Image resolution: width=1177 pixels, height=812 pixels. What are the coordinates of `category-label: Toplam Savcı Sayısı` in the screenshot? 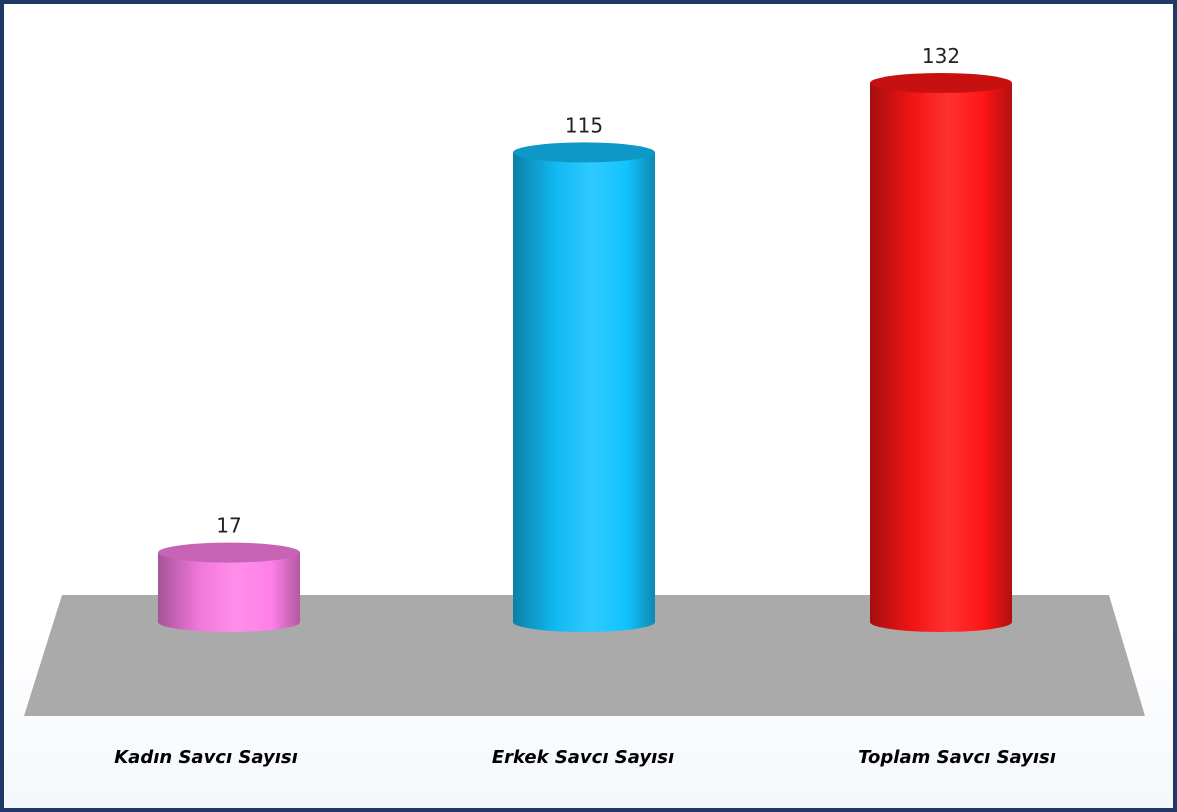 It's located at (957, 757).